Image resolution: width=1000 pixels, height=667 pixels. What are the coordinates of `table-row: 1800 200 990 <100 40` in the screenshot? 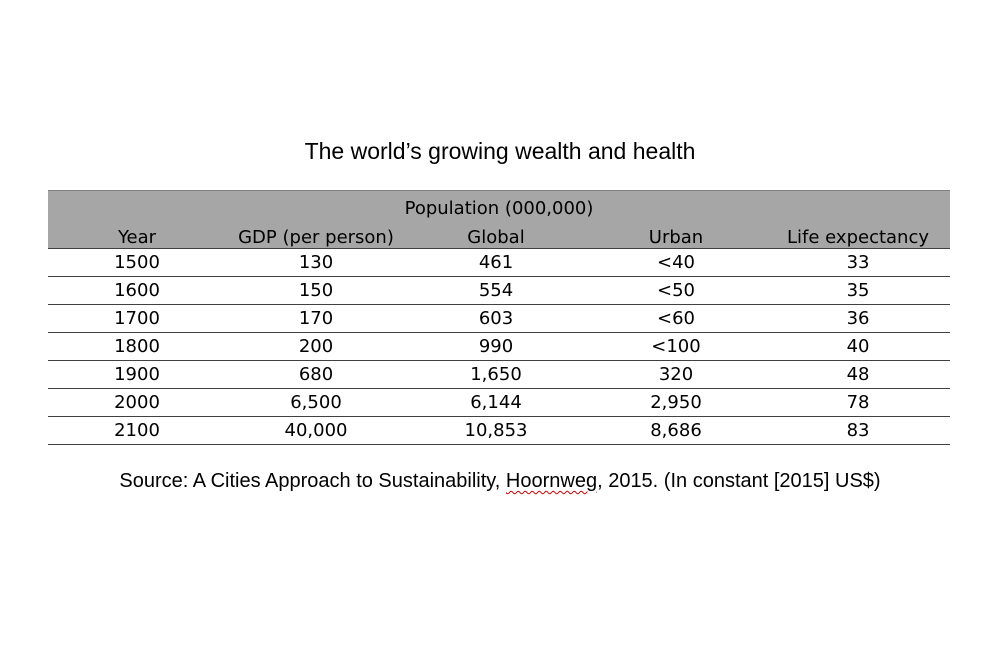 It's located at (499, 346).